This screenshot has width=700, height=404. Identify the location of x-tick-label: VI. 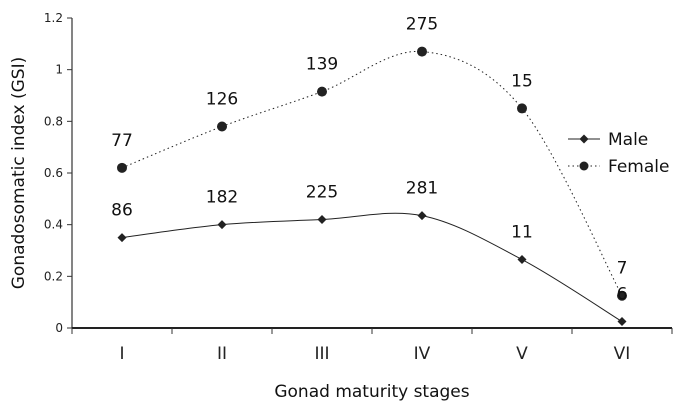
(622, 354).